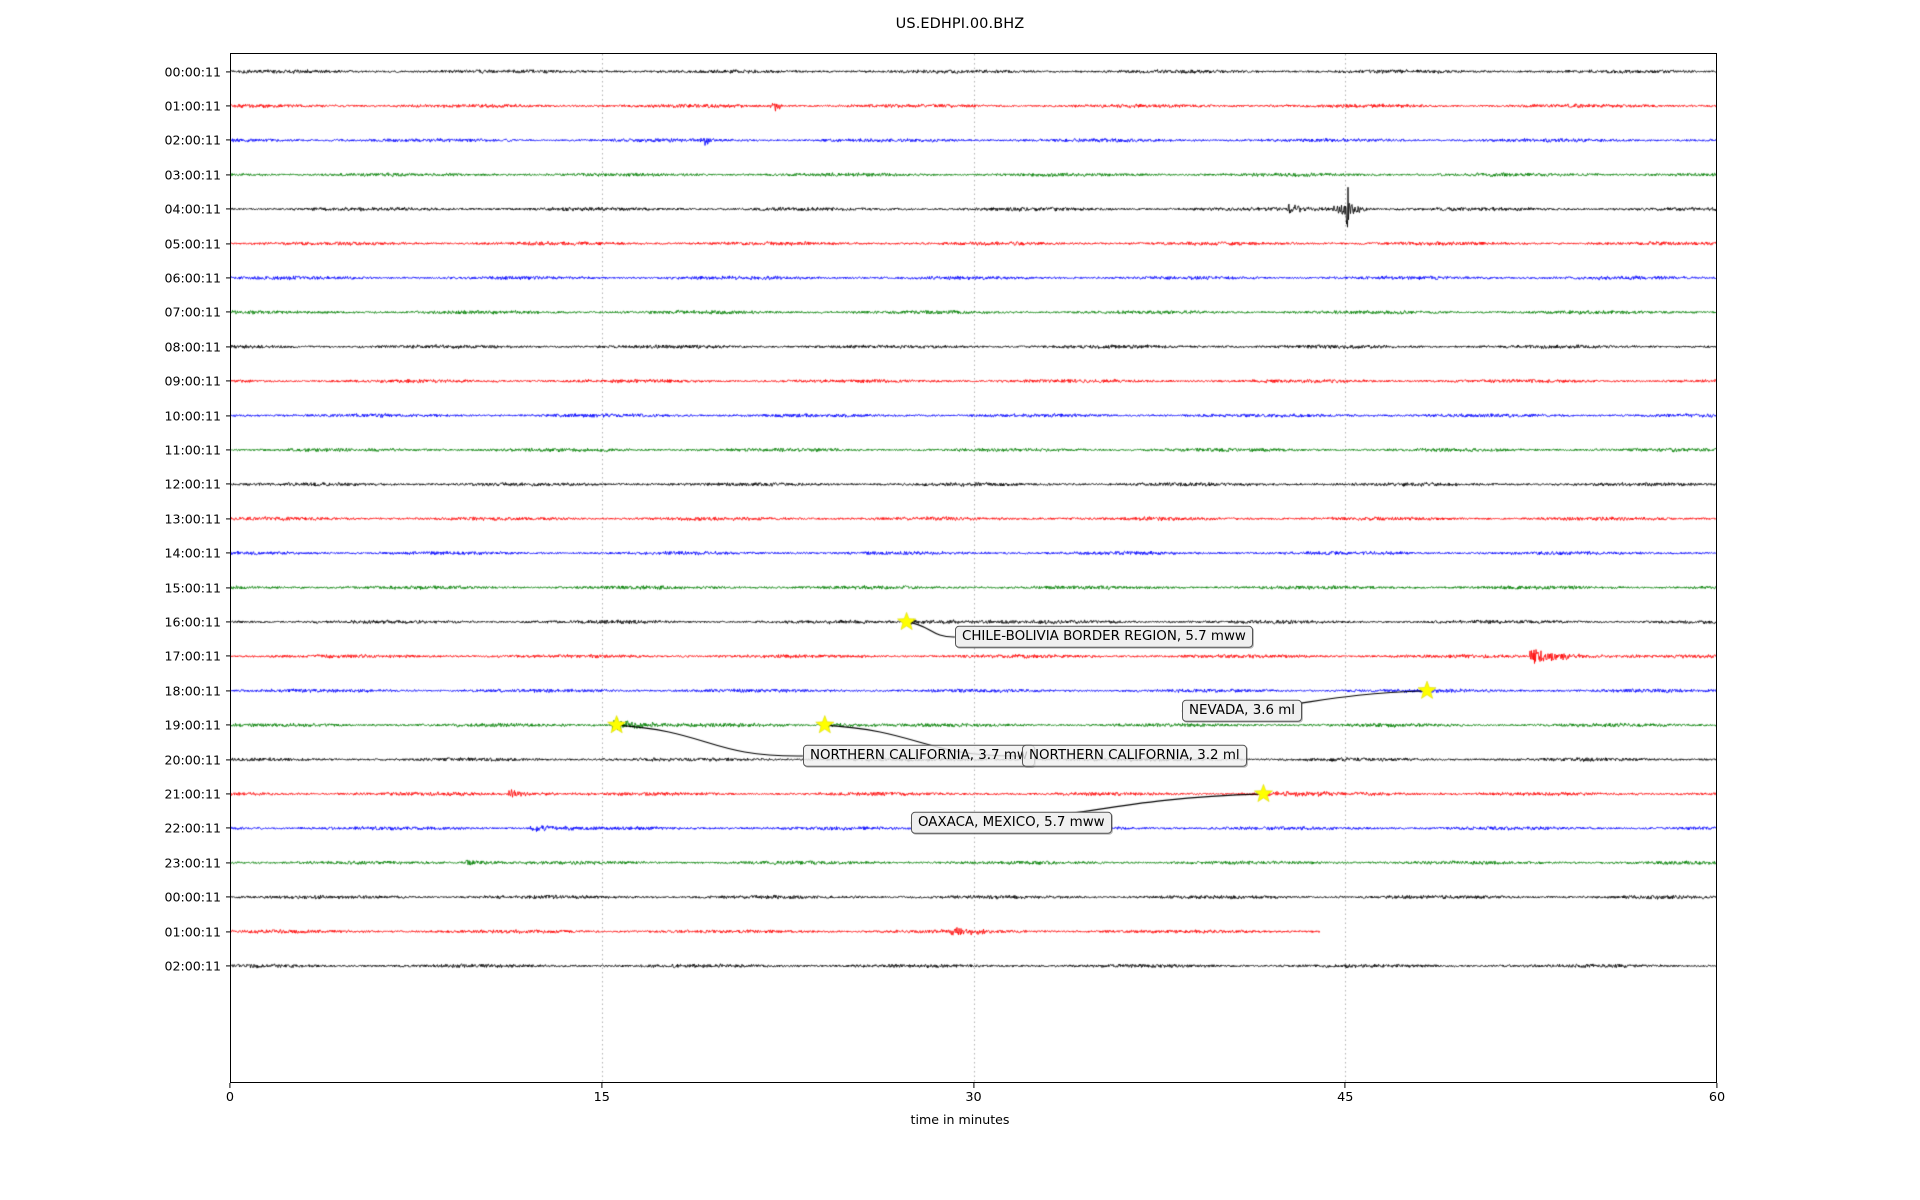  Describe the element at coordinates (1242, 711) in the screenshot. I see `event-annotation-label: NEVADA, 3.6 ml` at that location.